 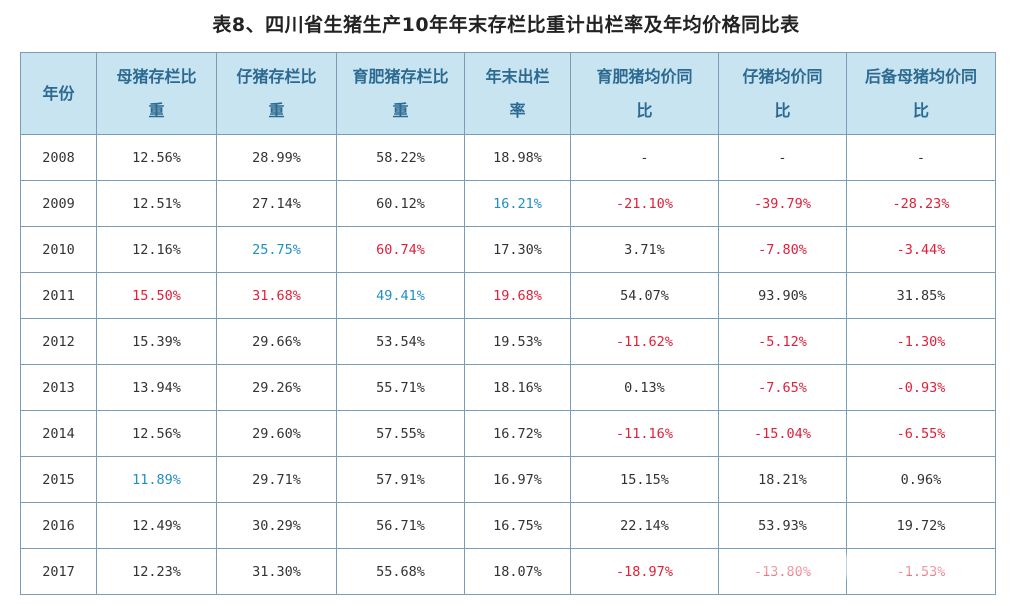 What do you see at coordinates (58, 249) in the screenshot?
I see `year-cell: 2010` at bounding box center [58, 249].